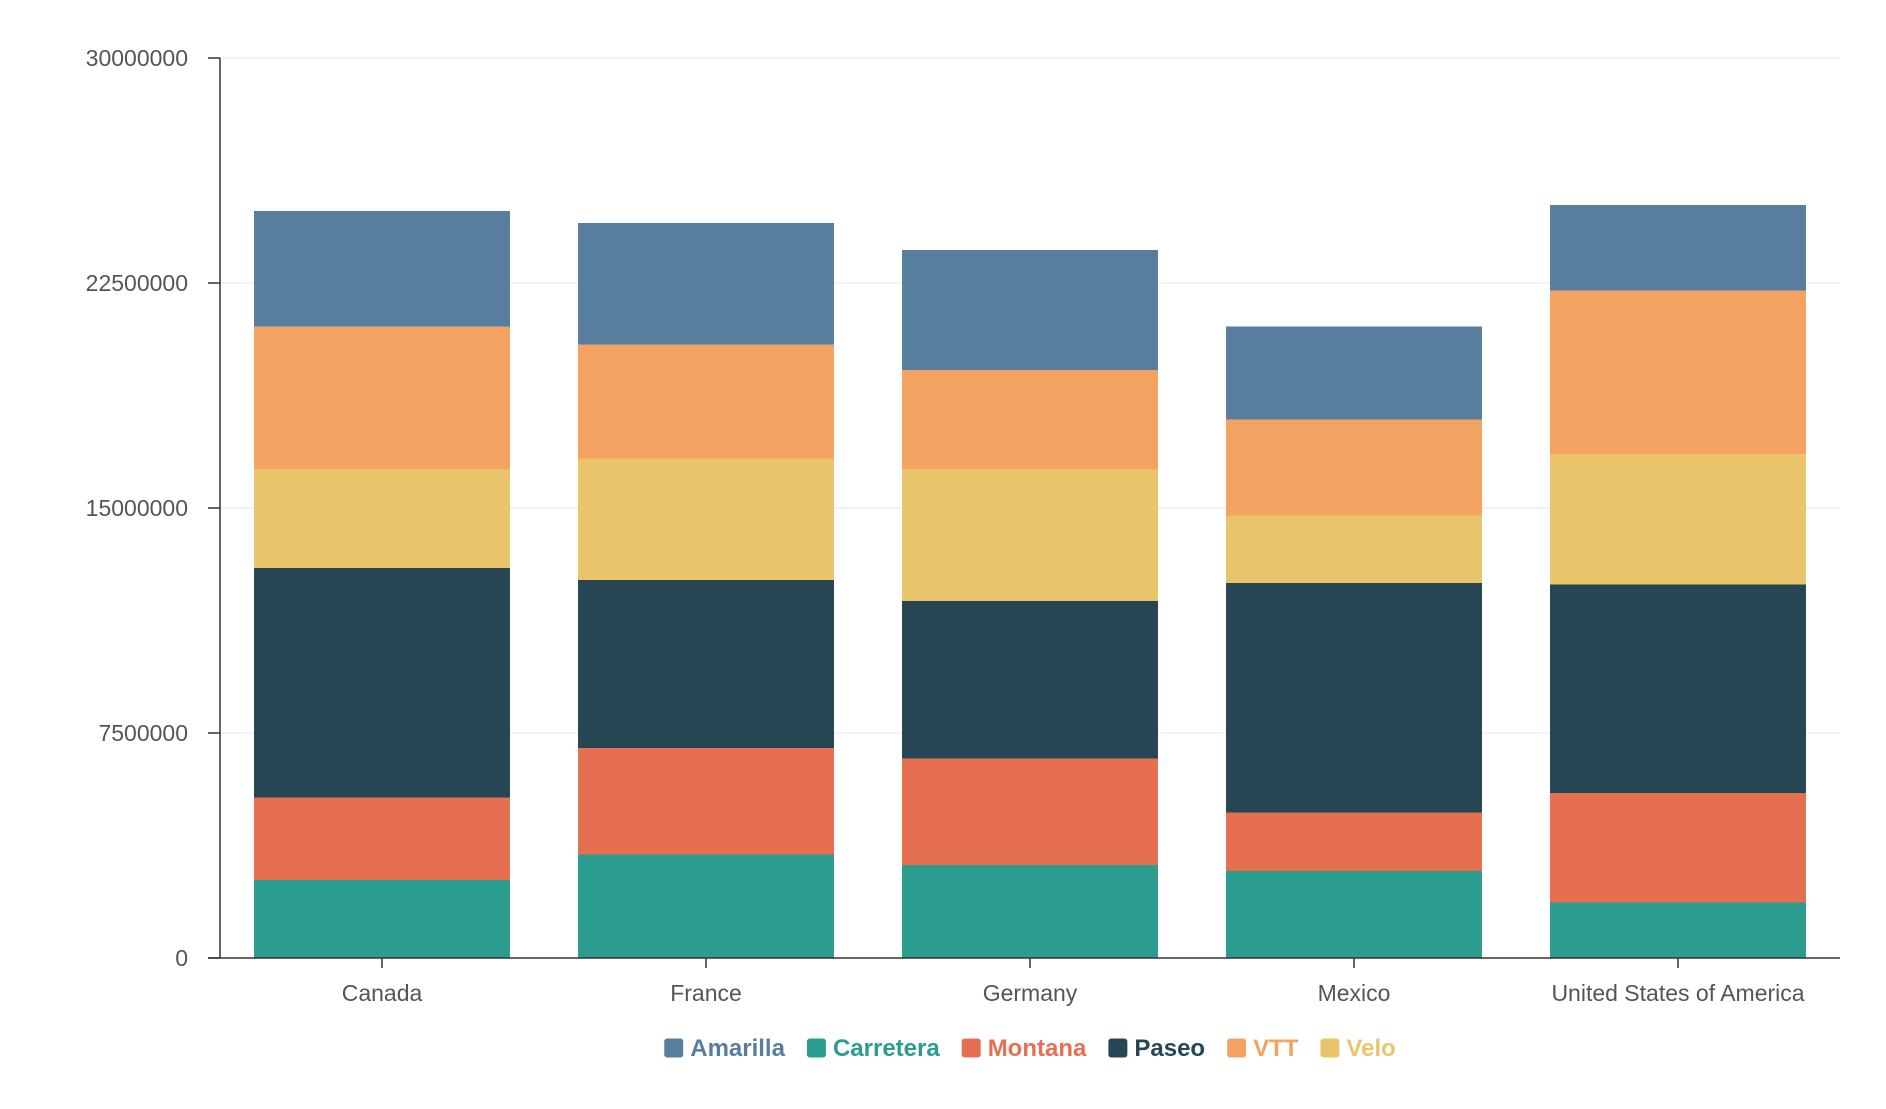 The width and height of the screenshot is (1886, 1109). What do you see at coordinates (886, 1048) in the screenshot?
I see `legend-label: Carretera` at bounding box center [886, 1048].